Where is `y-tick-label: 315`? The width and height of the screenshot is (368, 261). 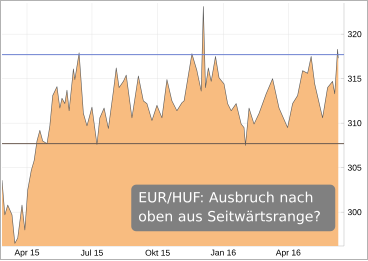 y-tick-label: 315 is located at coordinates (355, 79).